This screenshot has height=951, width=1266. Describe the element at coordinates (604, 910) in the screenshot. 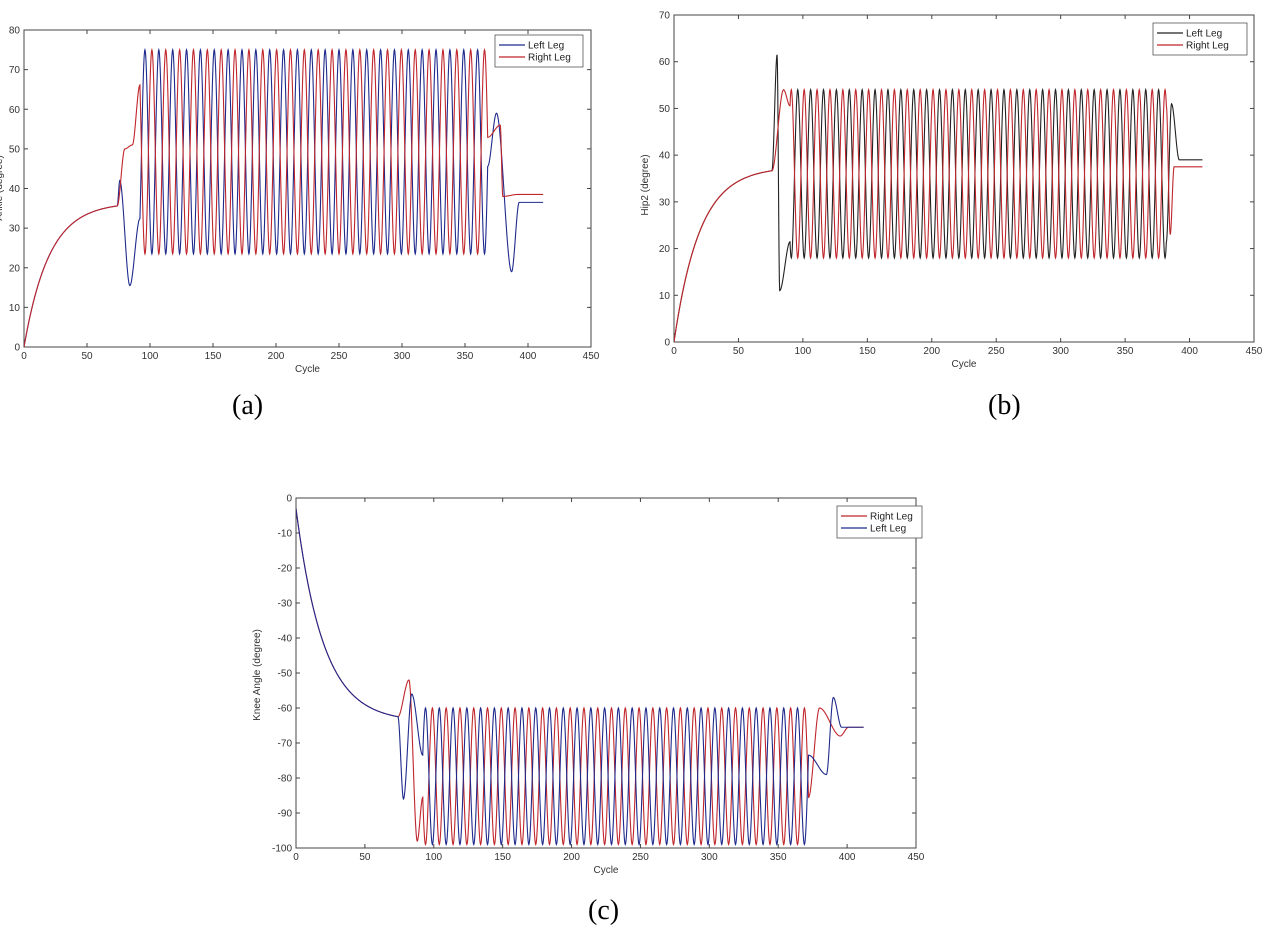

I see `caption-c: (c)` at that location.